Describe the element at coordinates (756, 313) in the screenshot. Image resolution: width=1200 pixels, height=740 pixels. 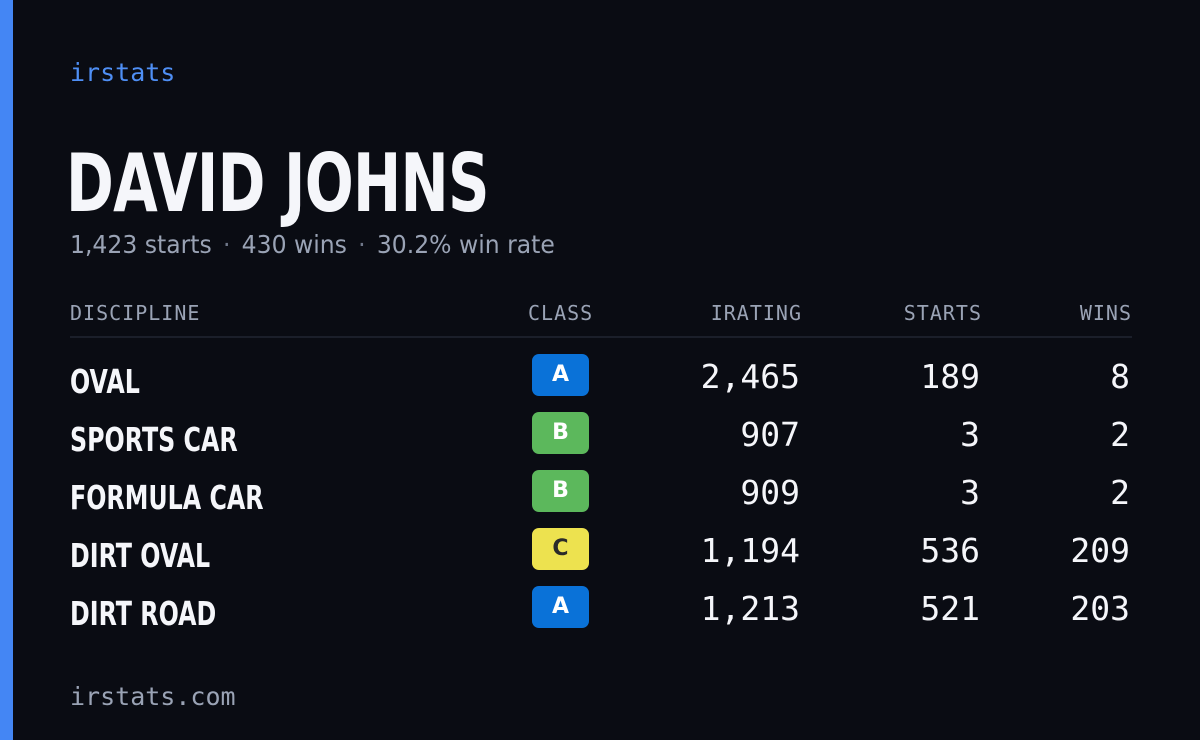
I see `header-irating: IRATING` at that location.